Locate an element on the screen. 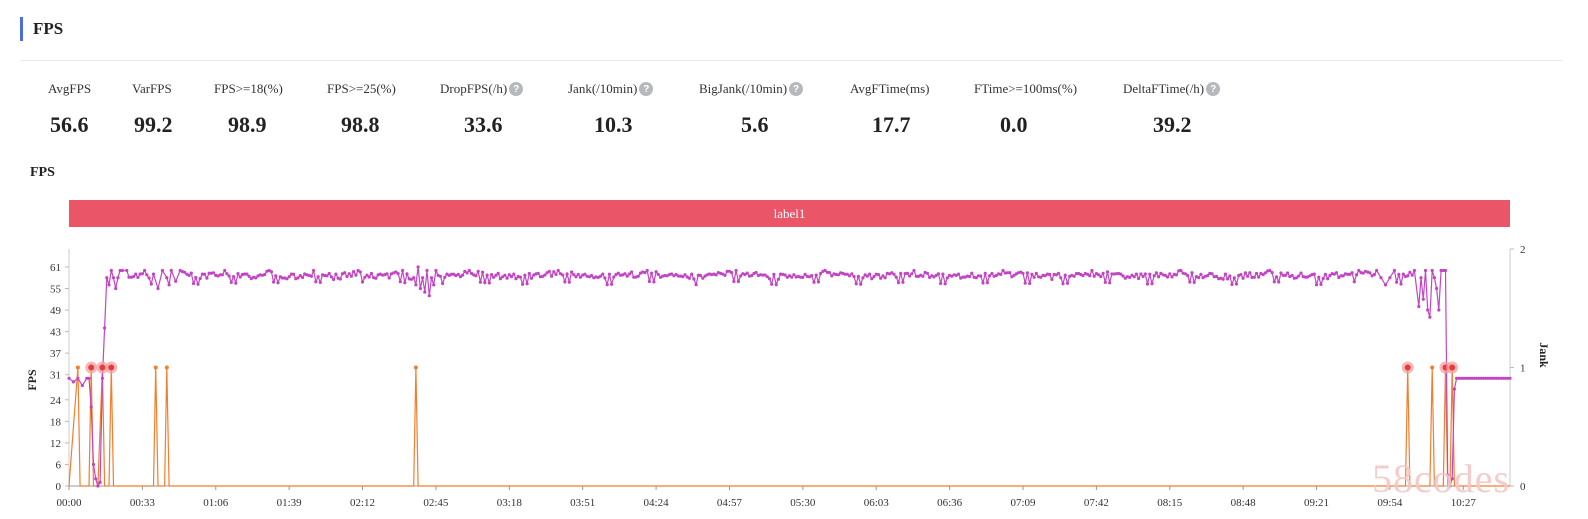 This screenshot has width=1588, height=519. x-tick-label: 03:18 is located at coordinates (510, 503).